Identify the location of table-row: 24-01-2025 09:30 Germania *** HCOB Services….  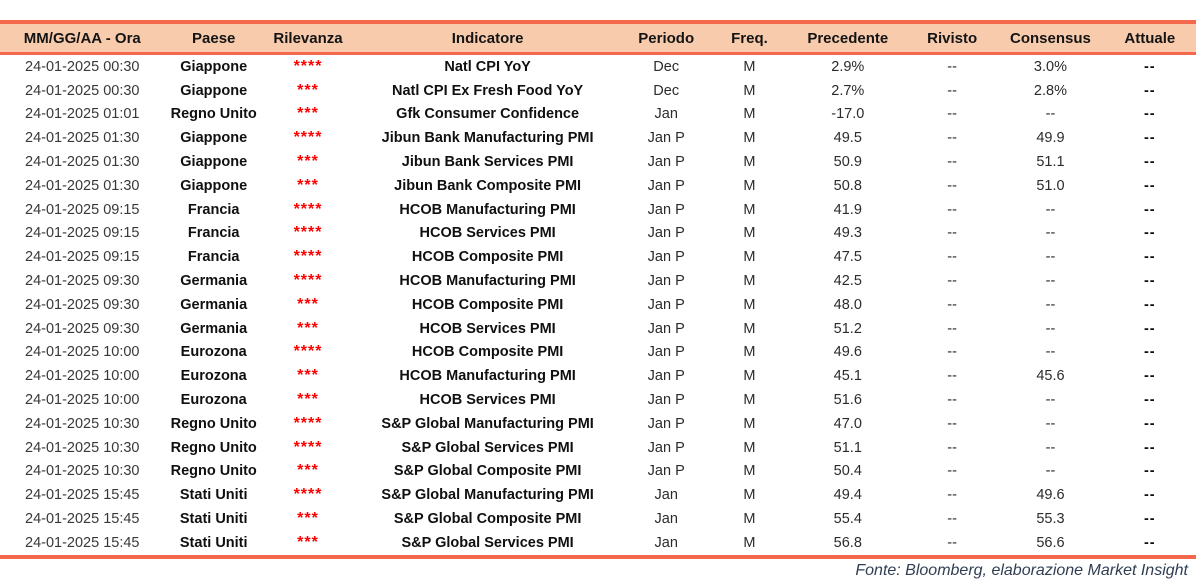
(598, 329).